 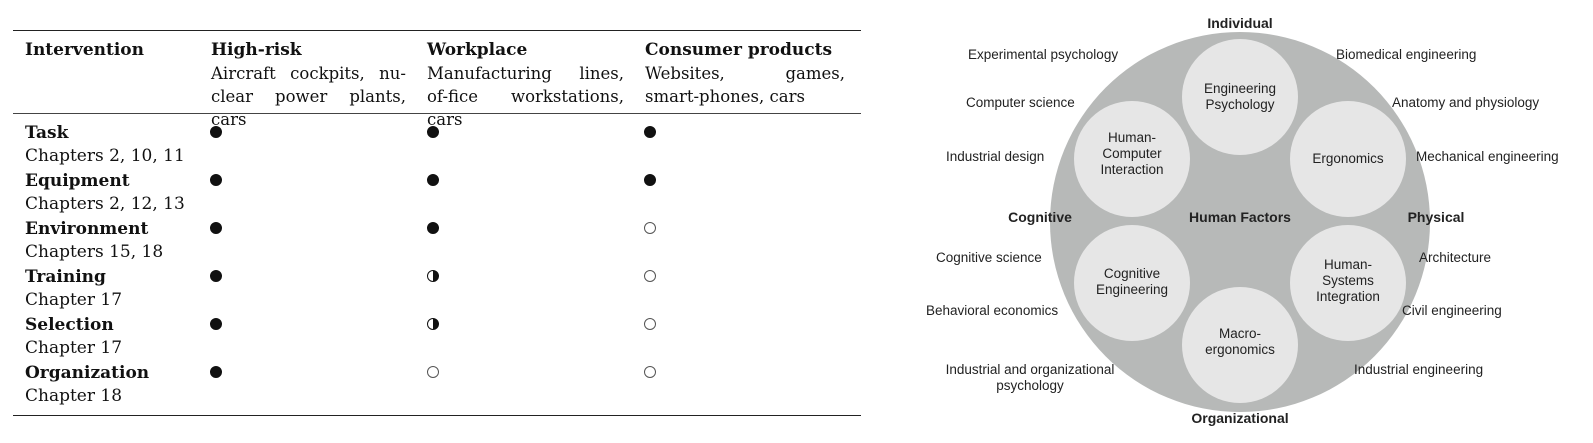 What do you see at coordinates (437, 336) in the screenshot?
I see `table-row-selection: Selection Chapter 17` at bounding box center [437, 336].